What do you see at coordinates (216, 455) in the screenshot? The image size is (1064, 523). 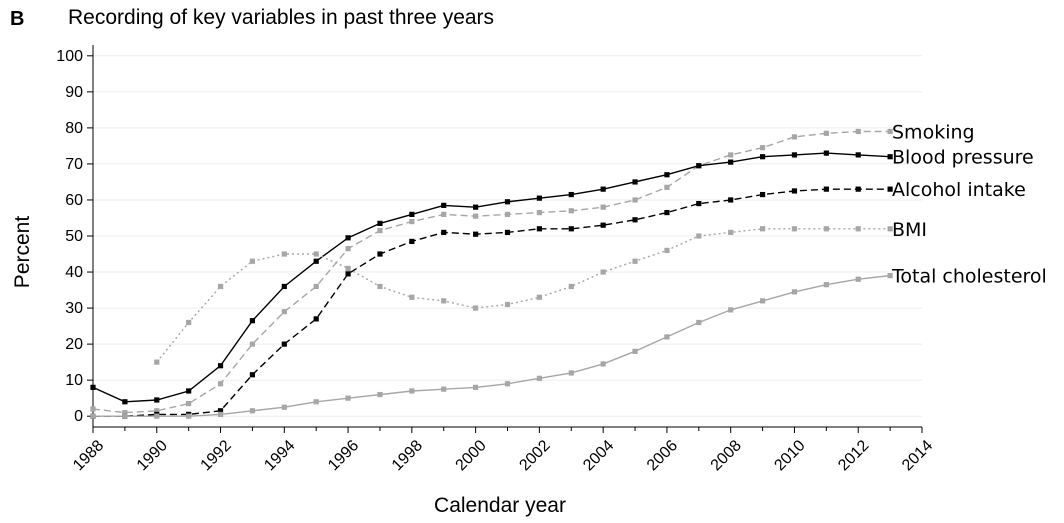 I see `x-tick-label: 1992` at bounding box center [216, 455].